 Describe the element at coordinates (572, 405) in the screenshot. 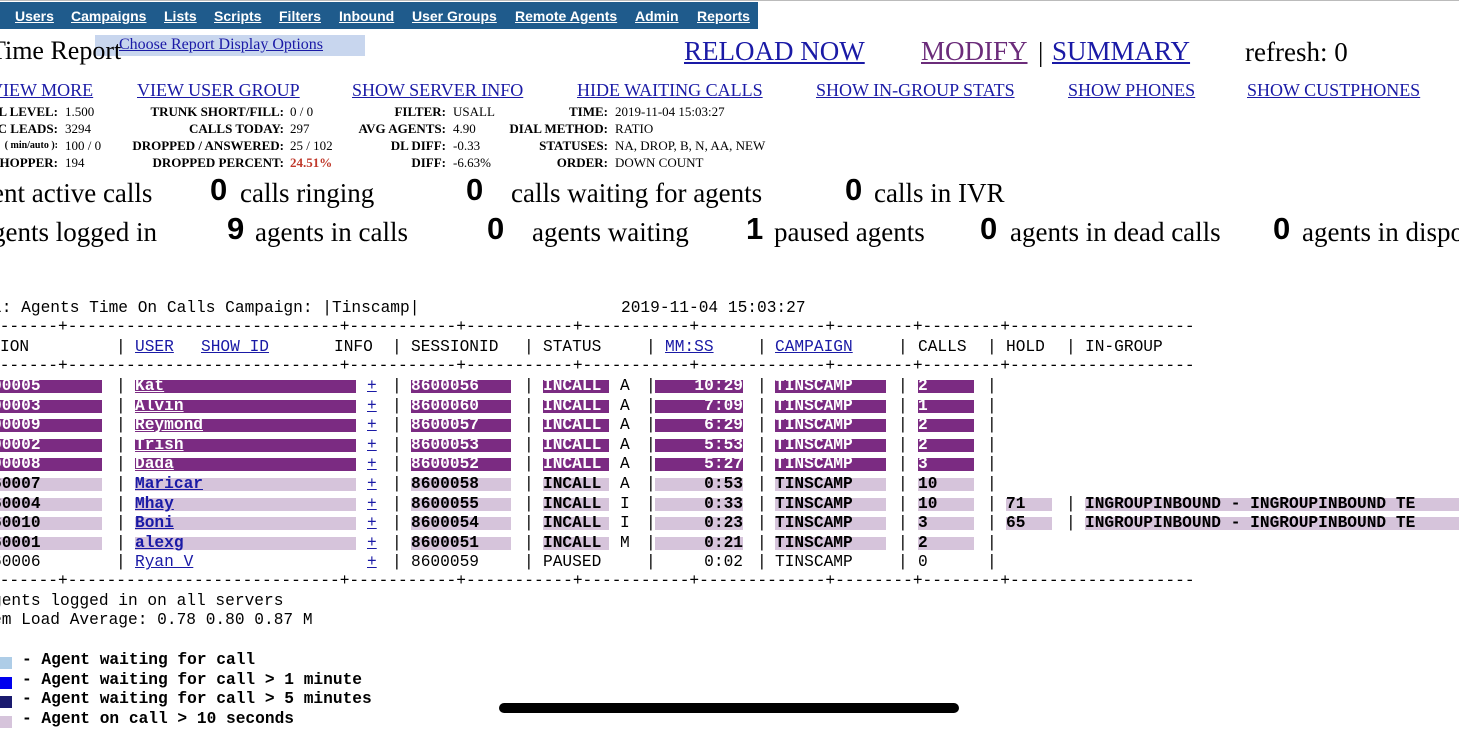

I see `status: INCALL` at that location.